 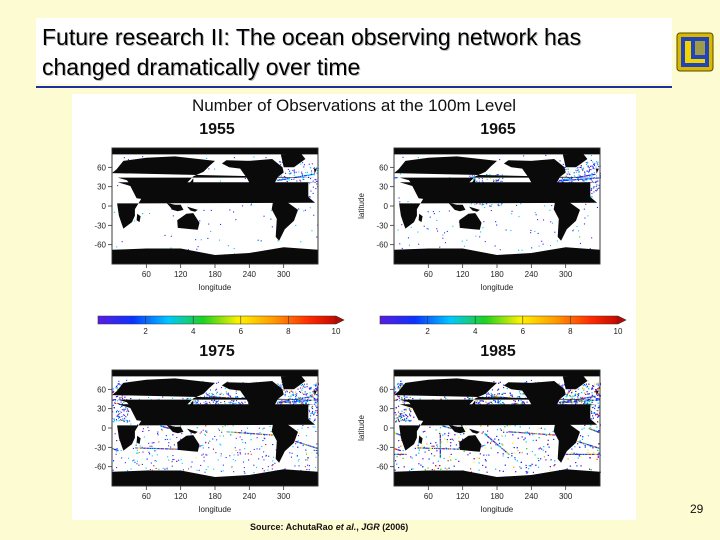 What do you see at coordinates (217, 351) in the screenshot?
I see `panel-year-1975: 1975` at bounding box center [217, 351].